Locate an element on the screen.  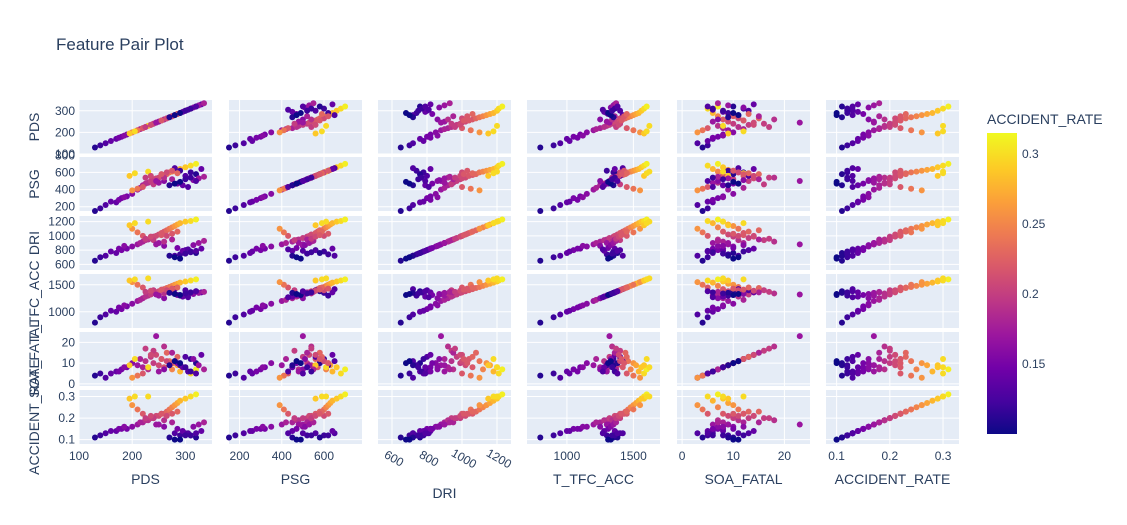
panel-PDS-vs-PDS is located at coordinates (145, 127).